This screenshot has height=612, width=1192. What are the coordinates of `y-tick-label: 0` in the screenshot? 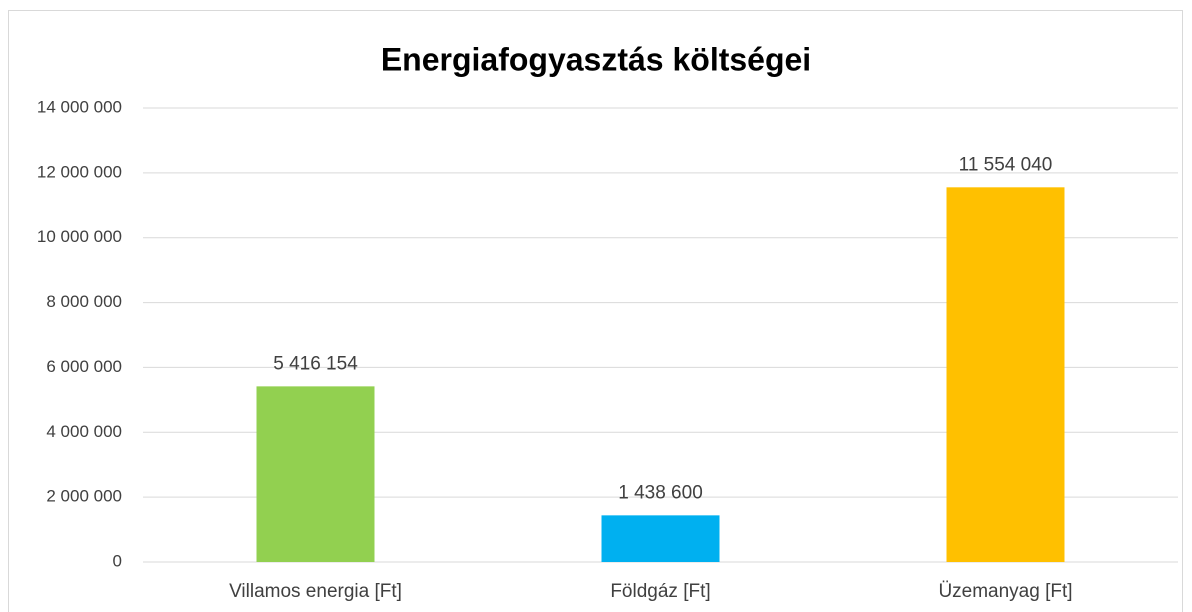 It's located at (117, 560).